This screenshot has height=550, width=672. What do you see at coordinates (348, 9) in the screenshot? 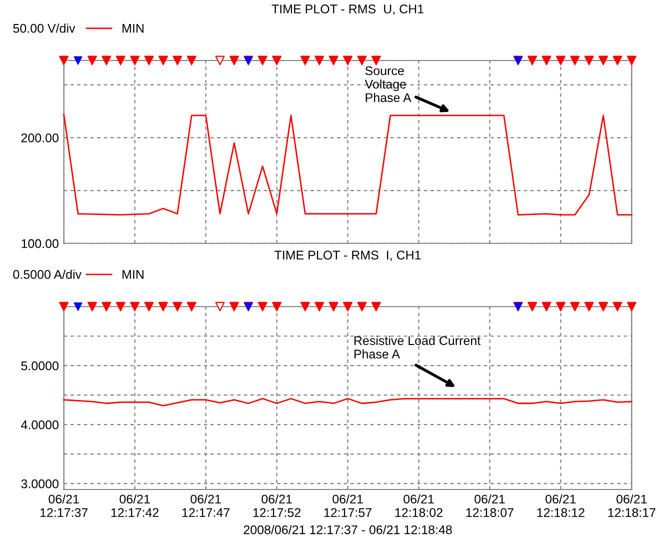
I see `chart-title: TIME PLOT - RMS U, CH1` at bounding box center [348, 9].